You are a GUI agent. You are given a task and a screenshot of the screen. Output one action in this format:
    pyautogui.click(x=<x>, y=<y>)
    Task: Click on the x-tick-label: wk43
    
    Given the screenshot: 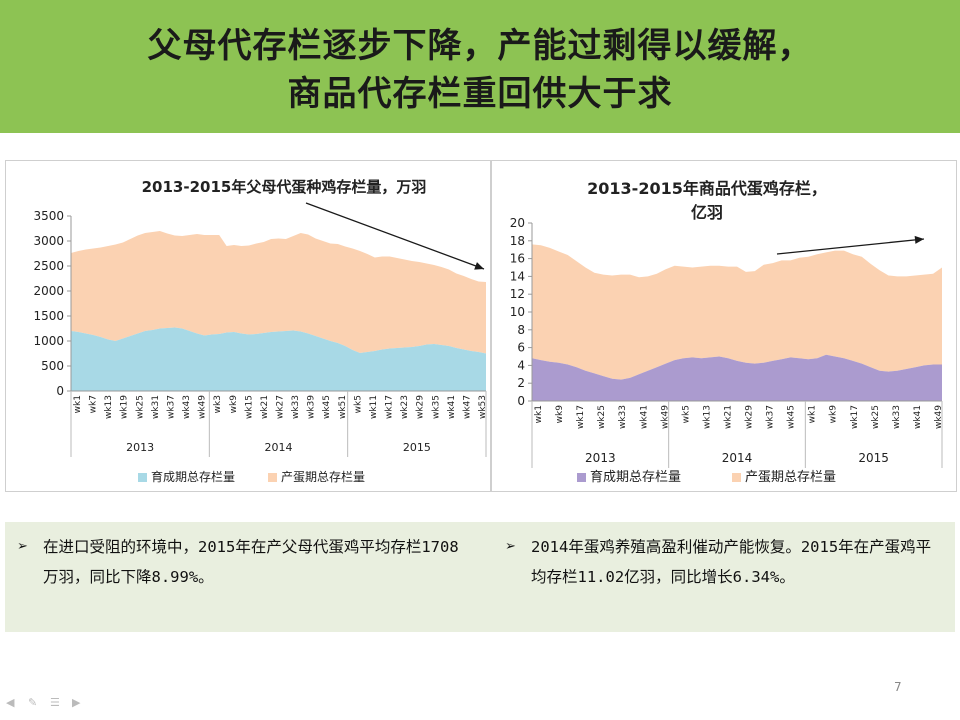 What is the action you would take?
    pyautogui.click(x=187, y=407)
    